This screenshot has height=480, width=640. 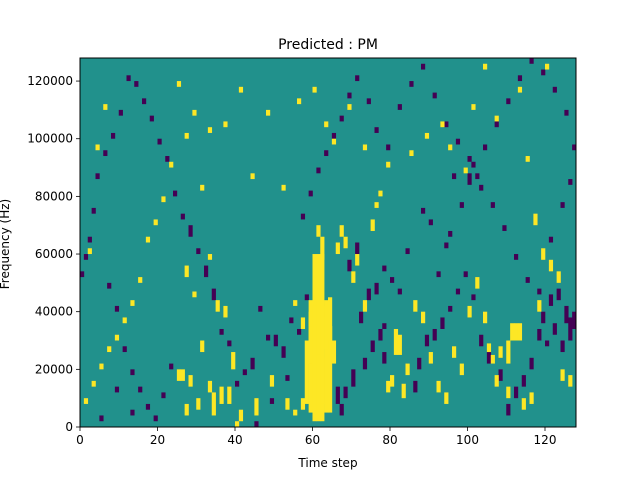 What do you see at coordinates (316, 437) in the screenshot?
I see `x-axis-ticks: 0 20 40 60 80 100 120` at bounding box center [316, 437].